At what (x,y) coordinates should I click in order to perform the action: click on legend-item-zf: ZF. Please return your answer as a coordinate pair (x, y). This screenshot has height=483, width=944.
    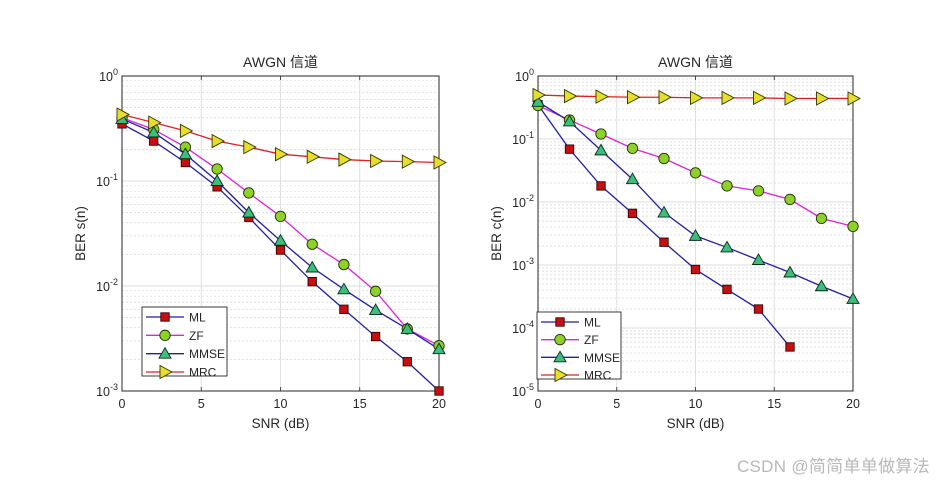
    Looking at the image, I should click on (175, 336).